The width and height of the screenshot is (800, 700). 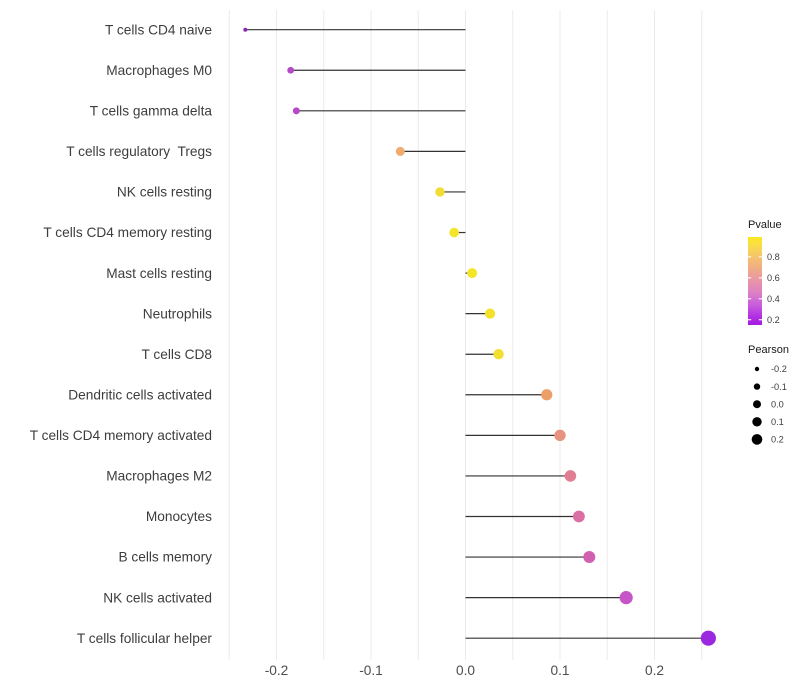 I want to click on pearson-size-legend-group: -0.2 -0.1 0.0 0.1 0.2, so click(x=769, y=404).